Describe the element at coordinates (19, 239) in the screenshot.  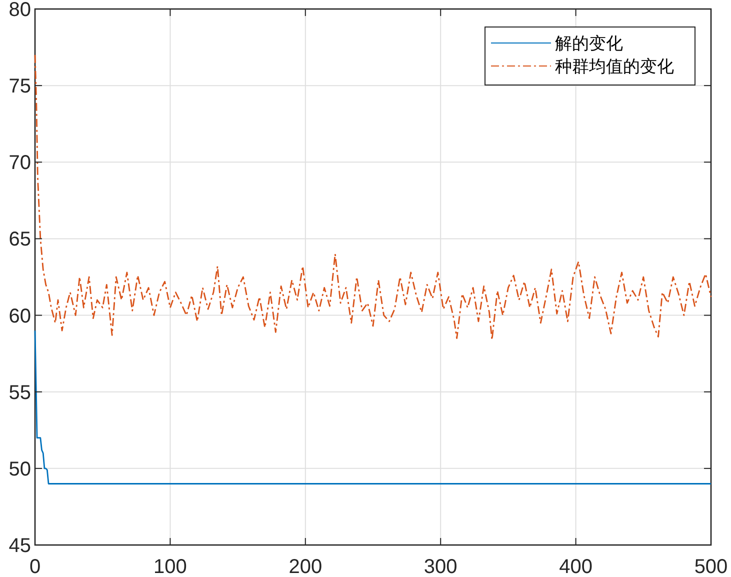
I see `y-tick-label: 65` at that location.